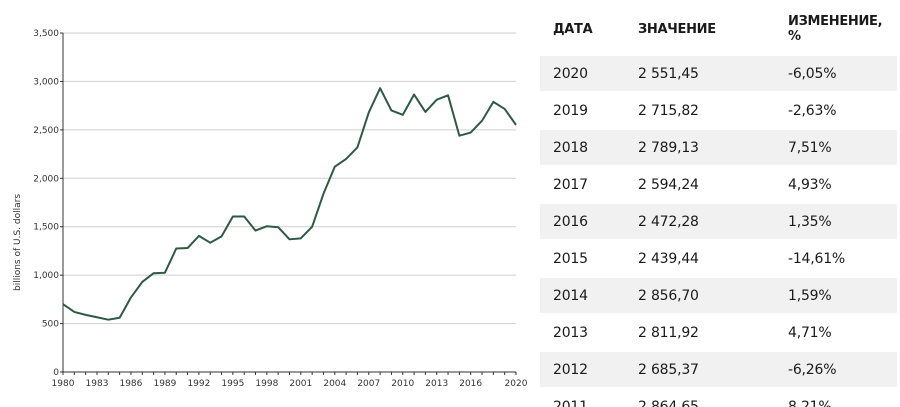 Image resolution: width=900 pixels, height=407 pixels. What do you see at coordinates (836, 369) in the screenshot?
I see `cell-change: -6,26%` at bounding box center [836, 369].